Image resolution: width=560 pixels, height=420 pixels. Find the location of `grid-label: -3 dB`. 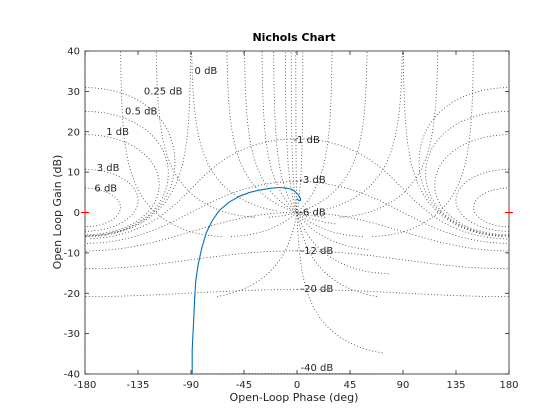

grid-label: -3 dB is located at coordinates (312, 180).